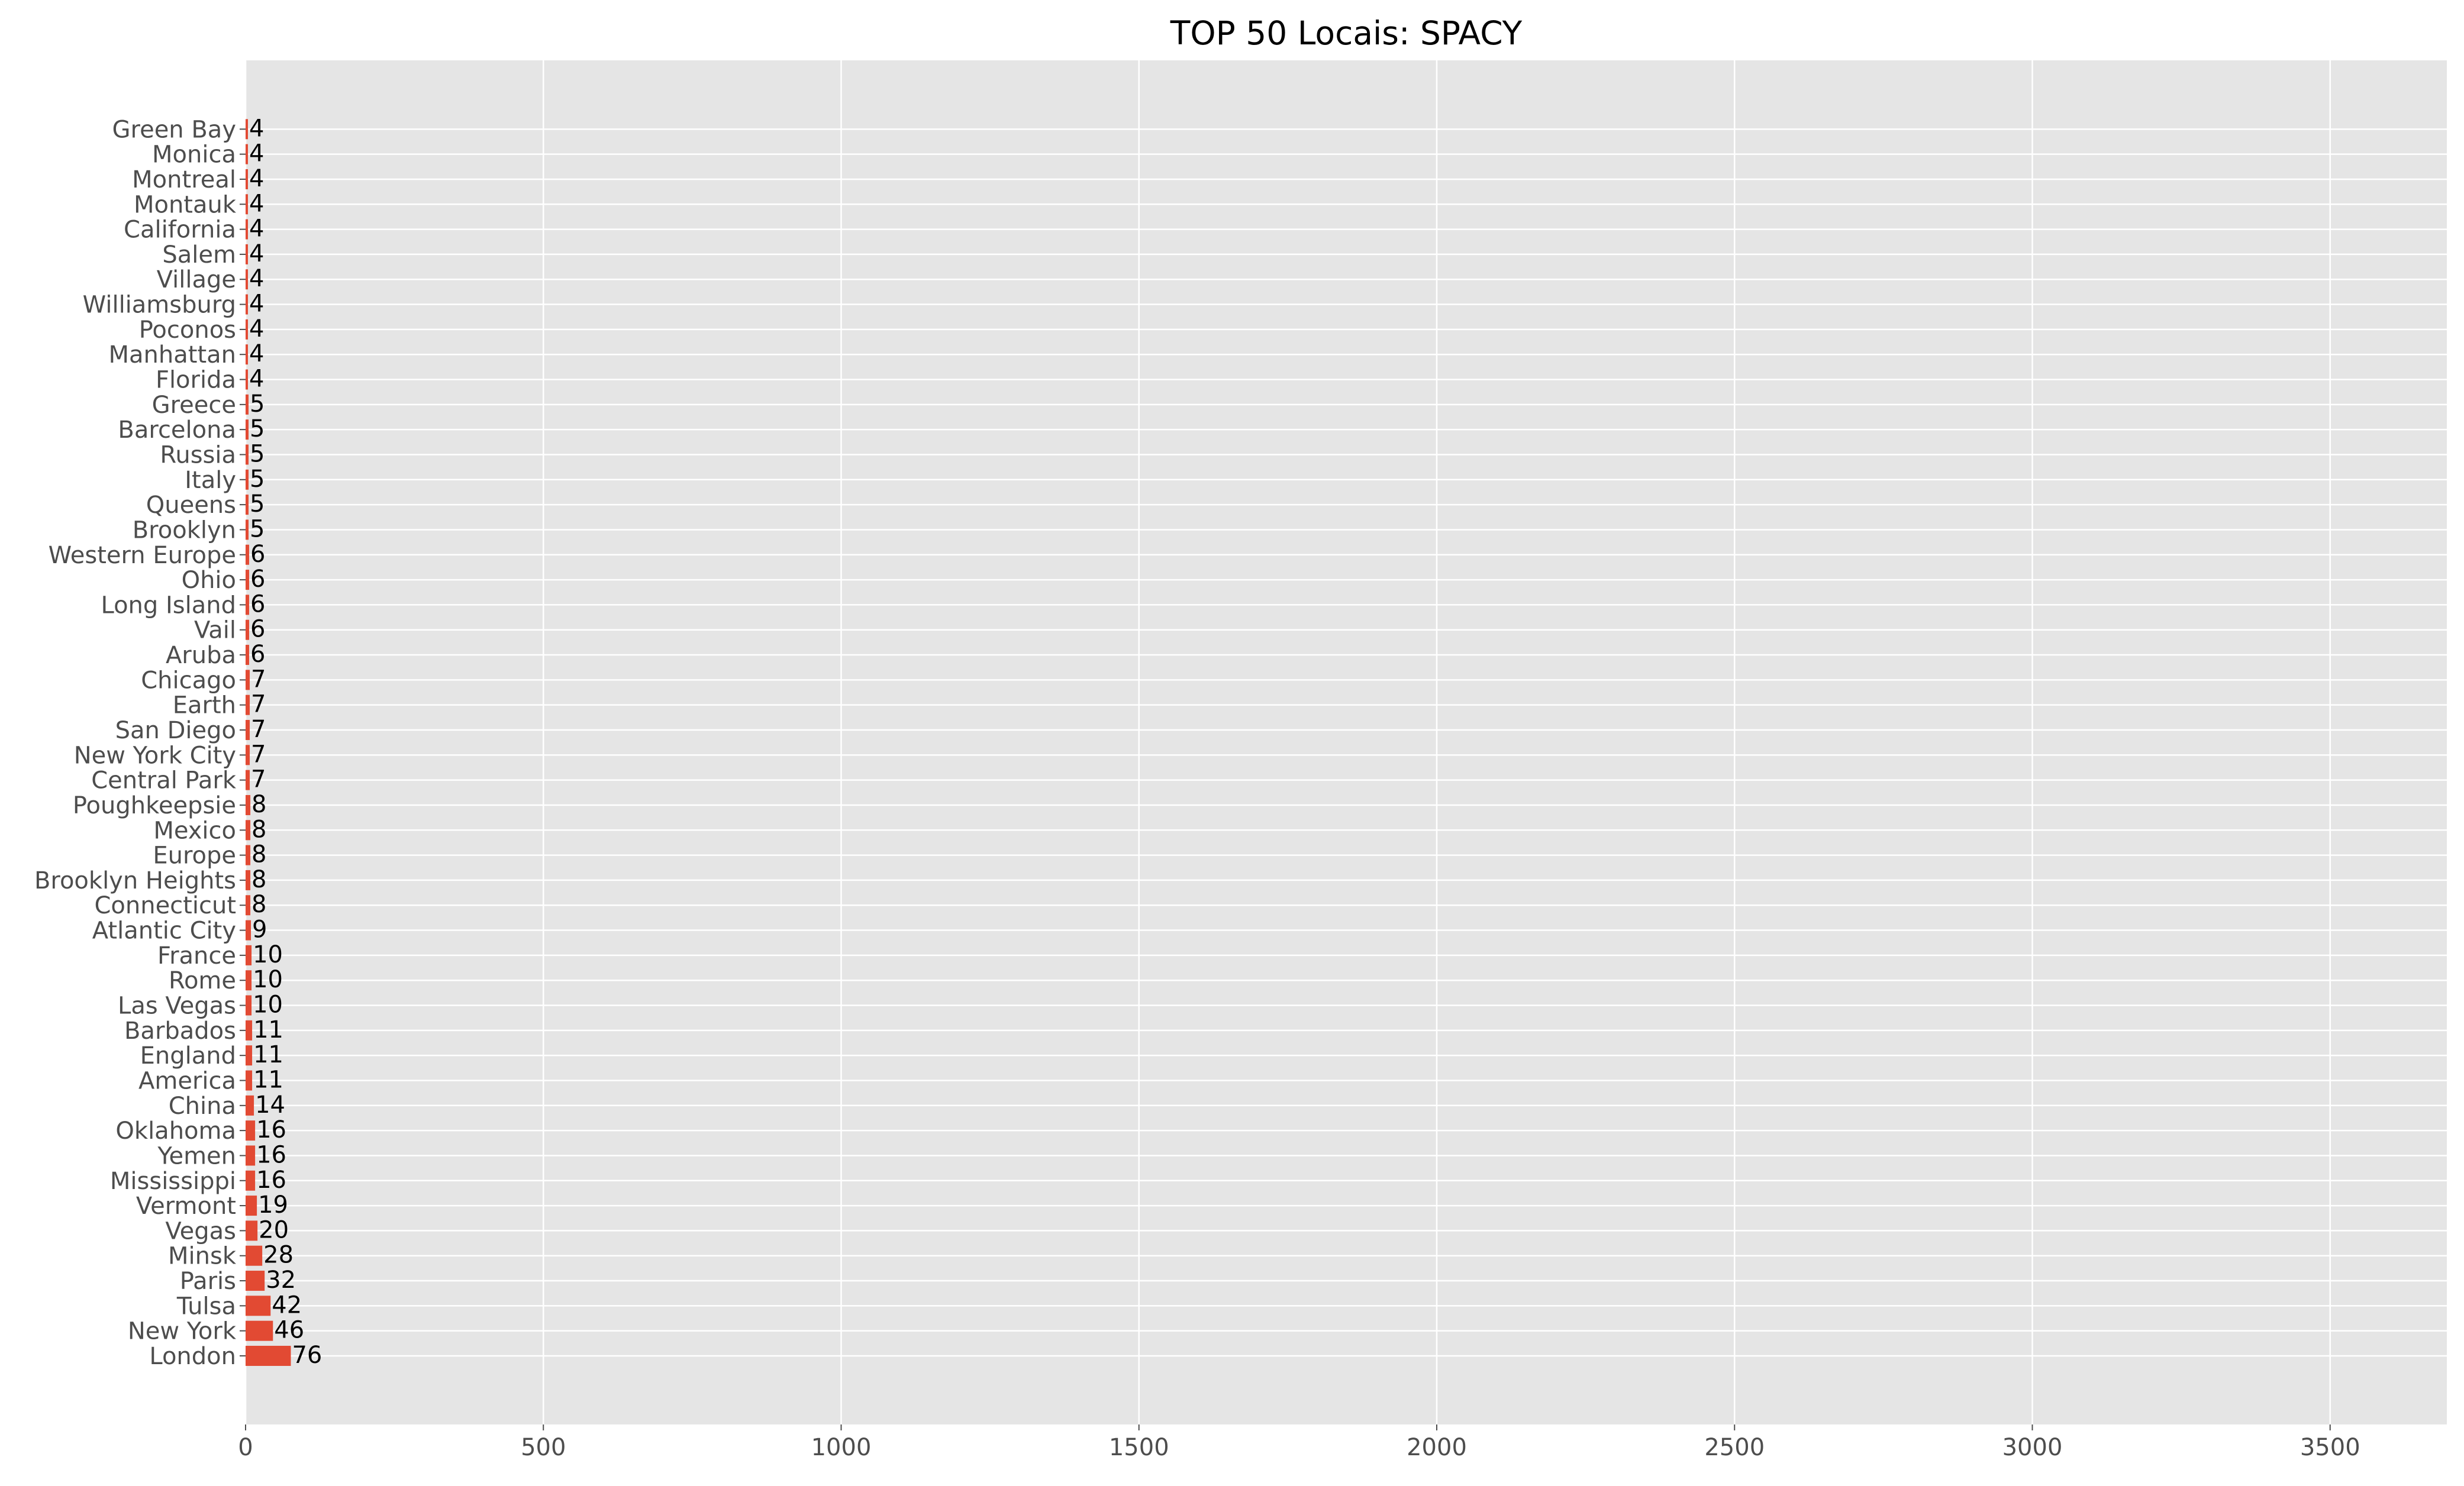 This screenshot has height=1486, width=2464. Describe the element at coordinates (174, 129) in the screenshot. I see `y-tick-label: Green Bay` at that location.